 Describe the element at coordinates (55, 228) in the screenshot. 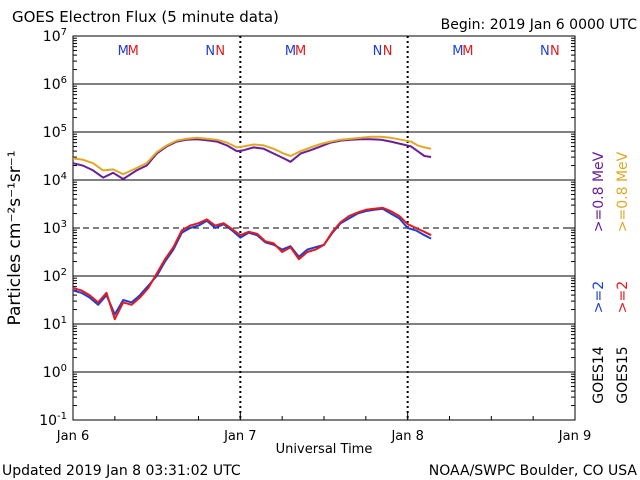

I see `y-tick-label: 10³` at that location.